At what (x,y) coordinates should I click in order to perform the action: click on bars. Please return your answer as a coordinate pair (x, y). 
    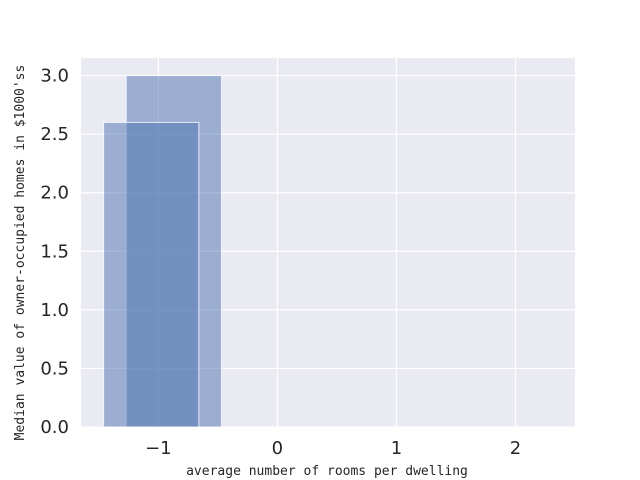
    Looking at the image, I should click on (162, 251).